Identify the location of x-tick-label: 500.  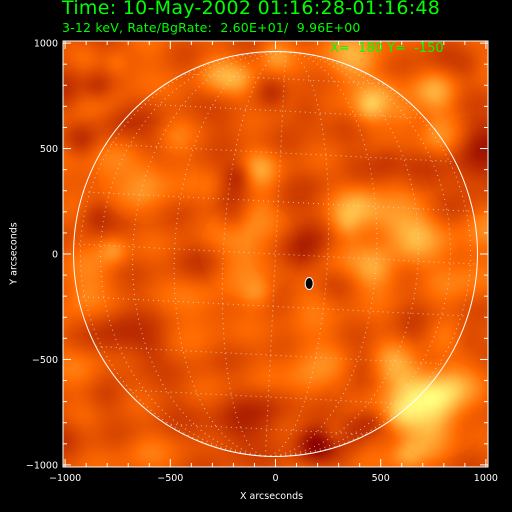
(381, 478).